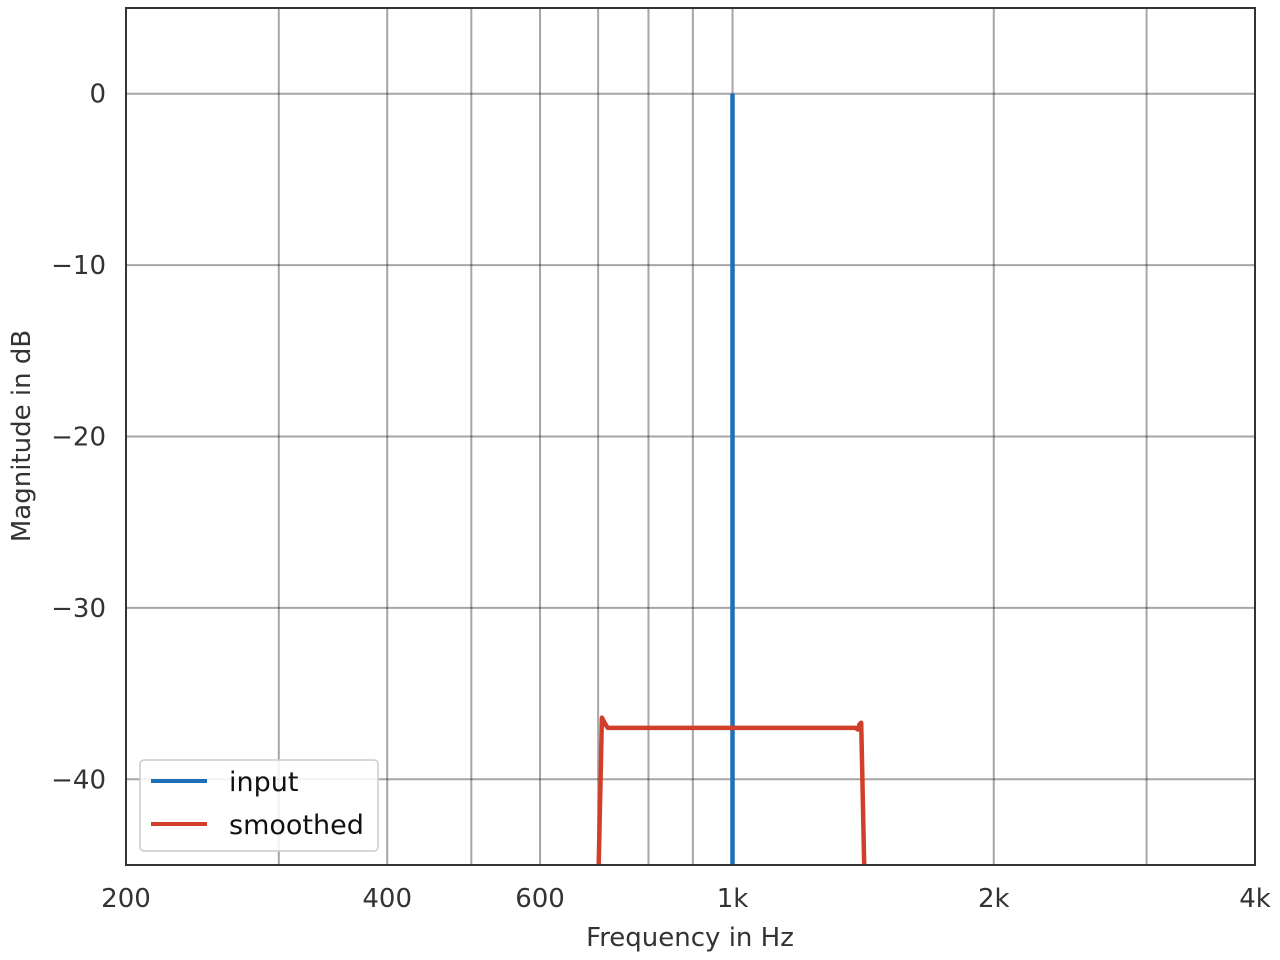  I want to click on legend: input smoothed, so click(259, 805).